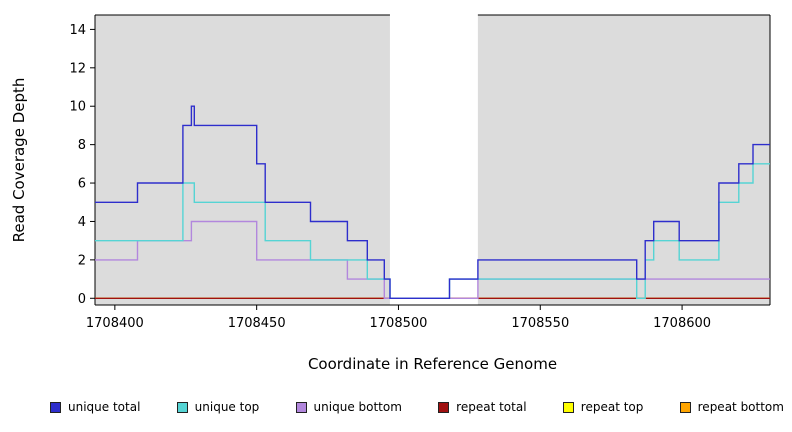 This screenshot has height=432, width=792. Describe the element at coordinates (77, 68) in the screenshot. I see `y-tick-label: 12` at that location.